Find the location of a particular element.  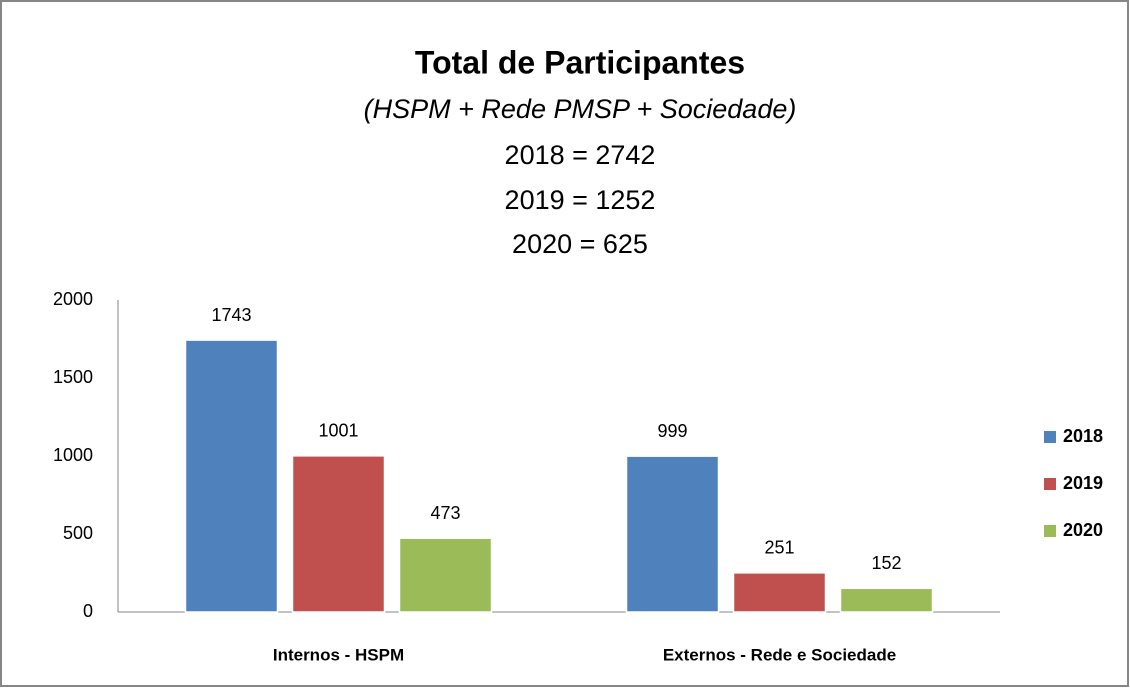

data-label: 1743 is located at coordinates (231, 315).